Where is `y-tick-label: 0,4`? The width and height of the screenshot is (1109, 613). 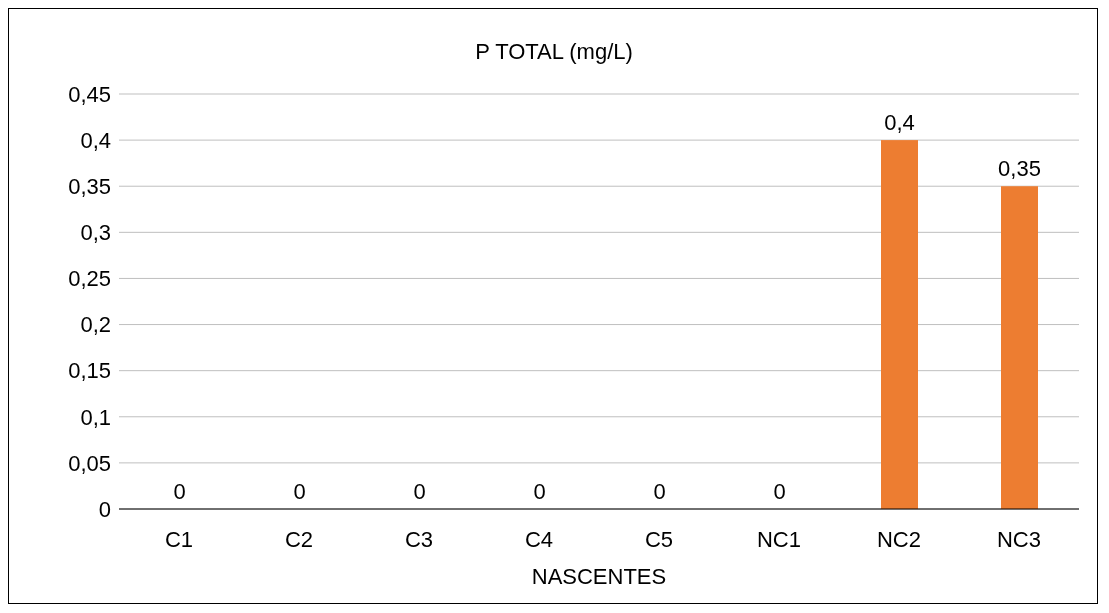
y-tick-label: 0,4 is located at coordinates (95, 140).